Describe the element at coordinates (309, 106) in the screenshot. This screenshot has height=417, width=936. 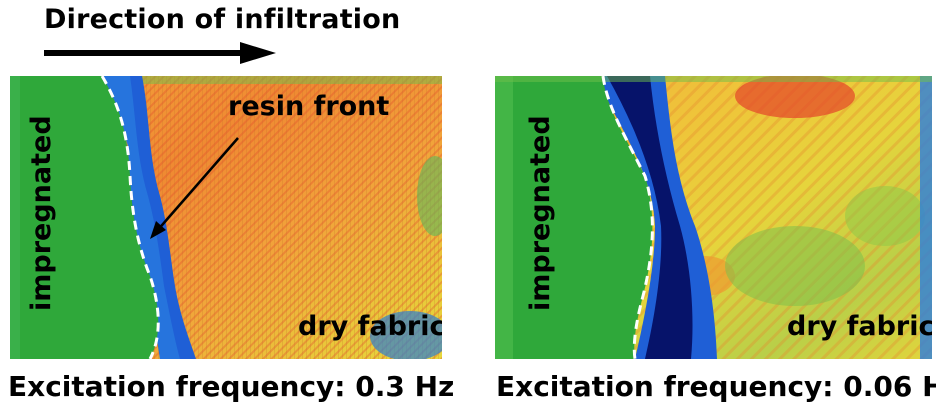
I see `resin-front-label: resin front` at that location.